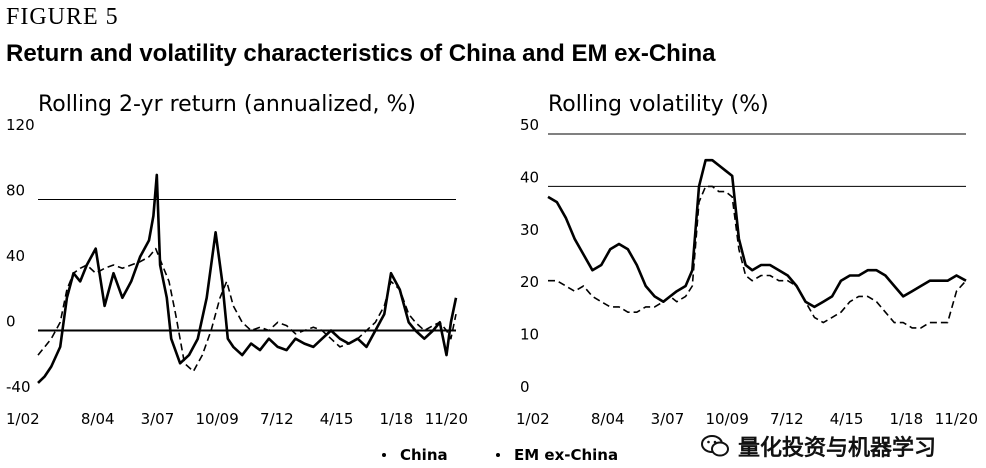 The height and width of the screenshot is (468, 986). Describe the element at coordinates (608, 419) in the screenshot. I see `volatility-x-tick-1: 8/04` at that location.